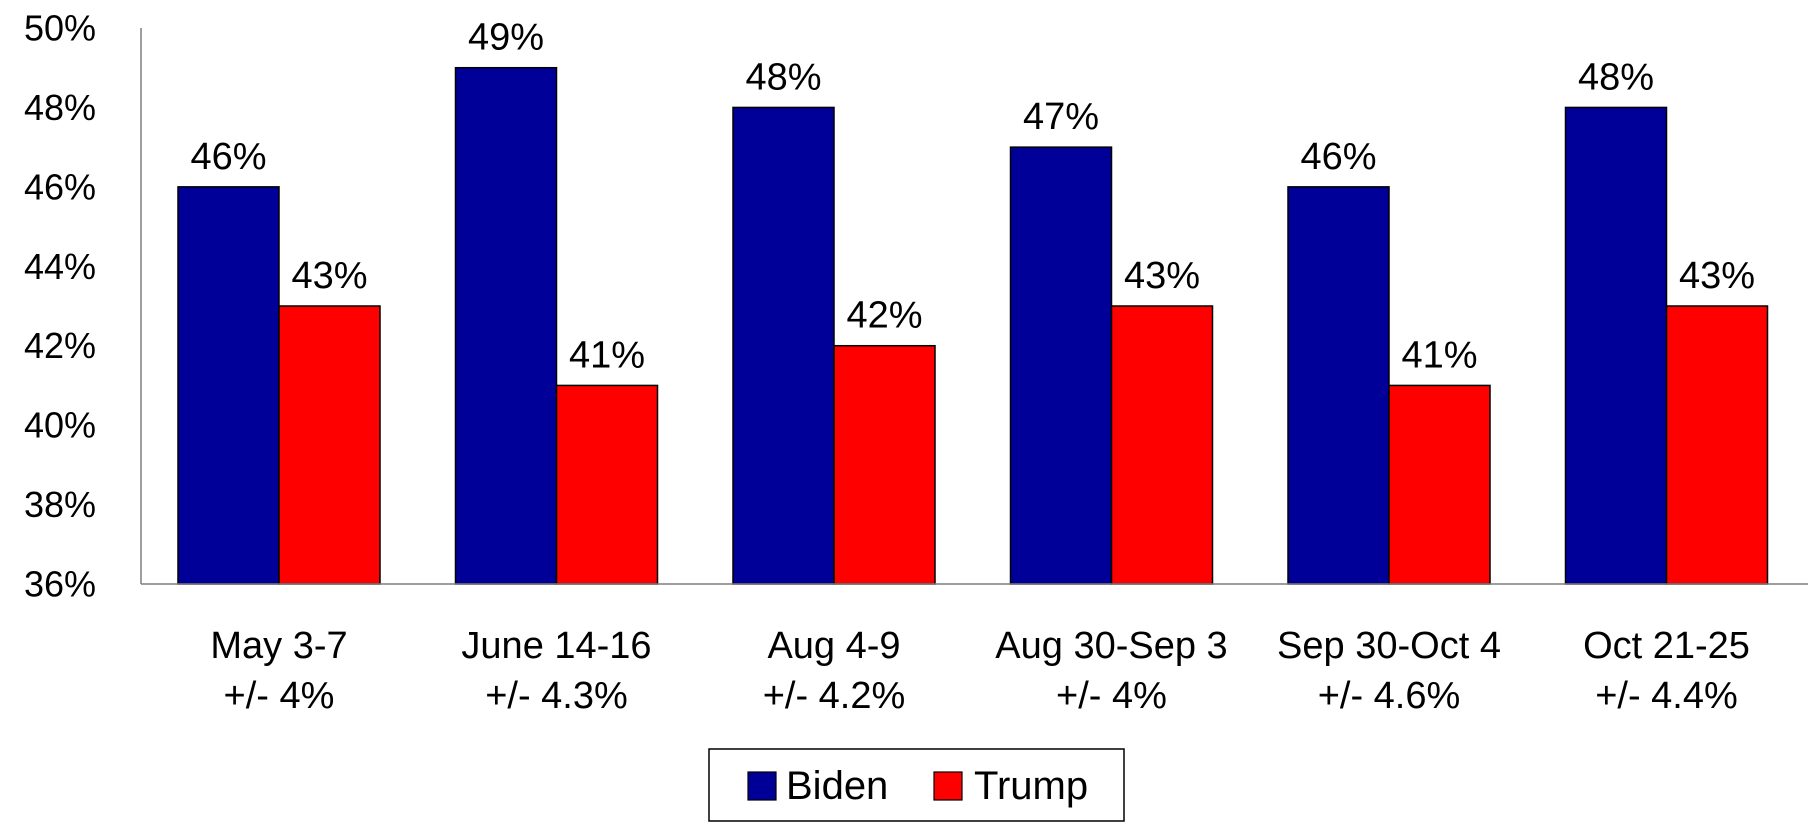 The image size is (1808, 822). I want to click on y-tick-label: 38%, so click(60, 504).